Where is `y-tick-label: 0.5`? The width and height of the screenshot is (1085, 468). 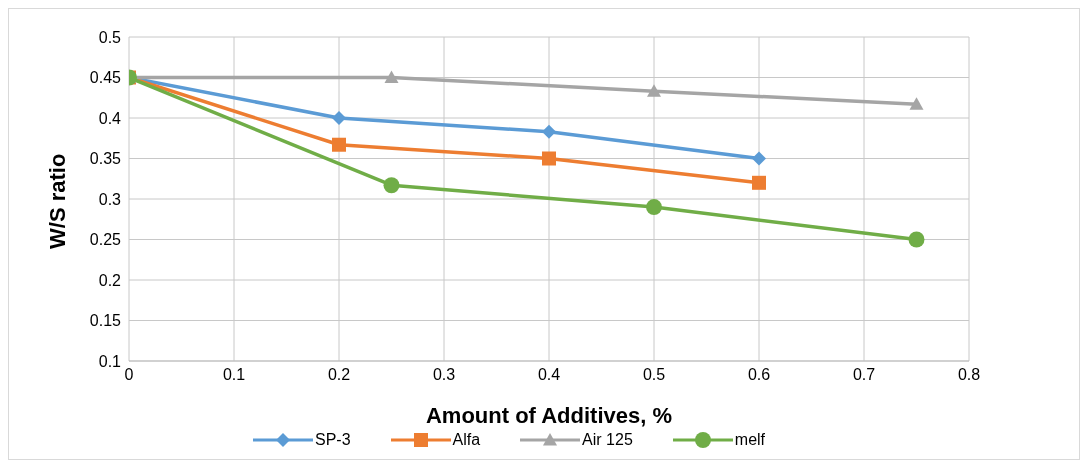
y-tick-label: 0.5 is located at coordinates (110, 37).